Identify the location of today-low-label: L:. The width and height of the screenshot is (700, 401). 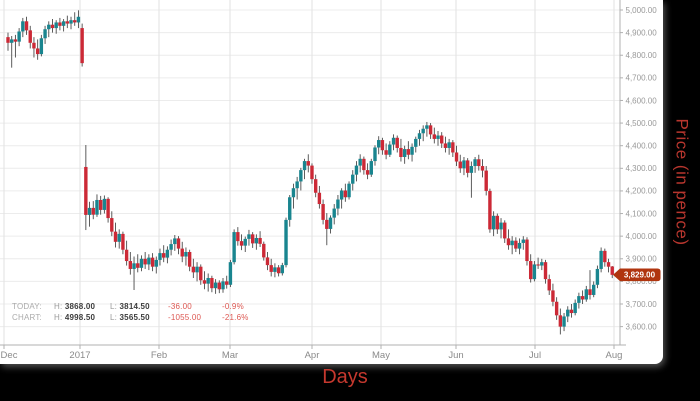
(114, 306).